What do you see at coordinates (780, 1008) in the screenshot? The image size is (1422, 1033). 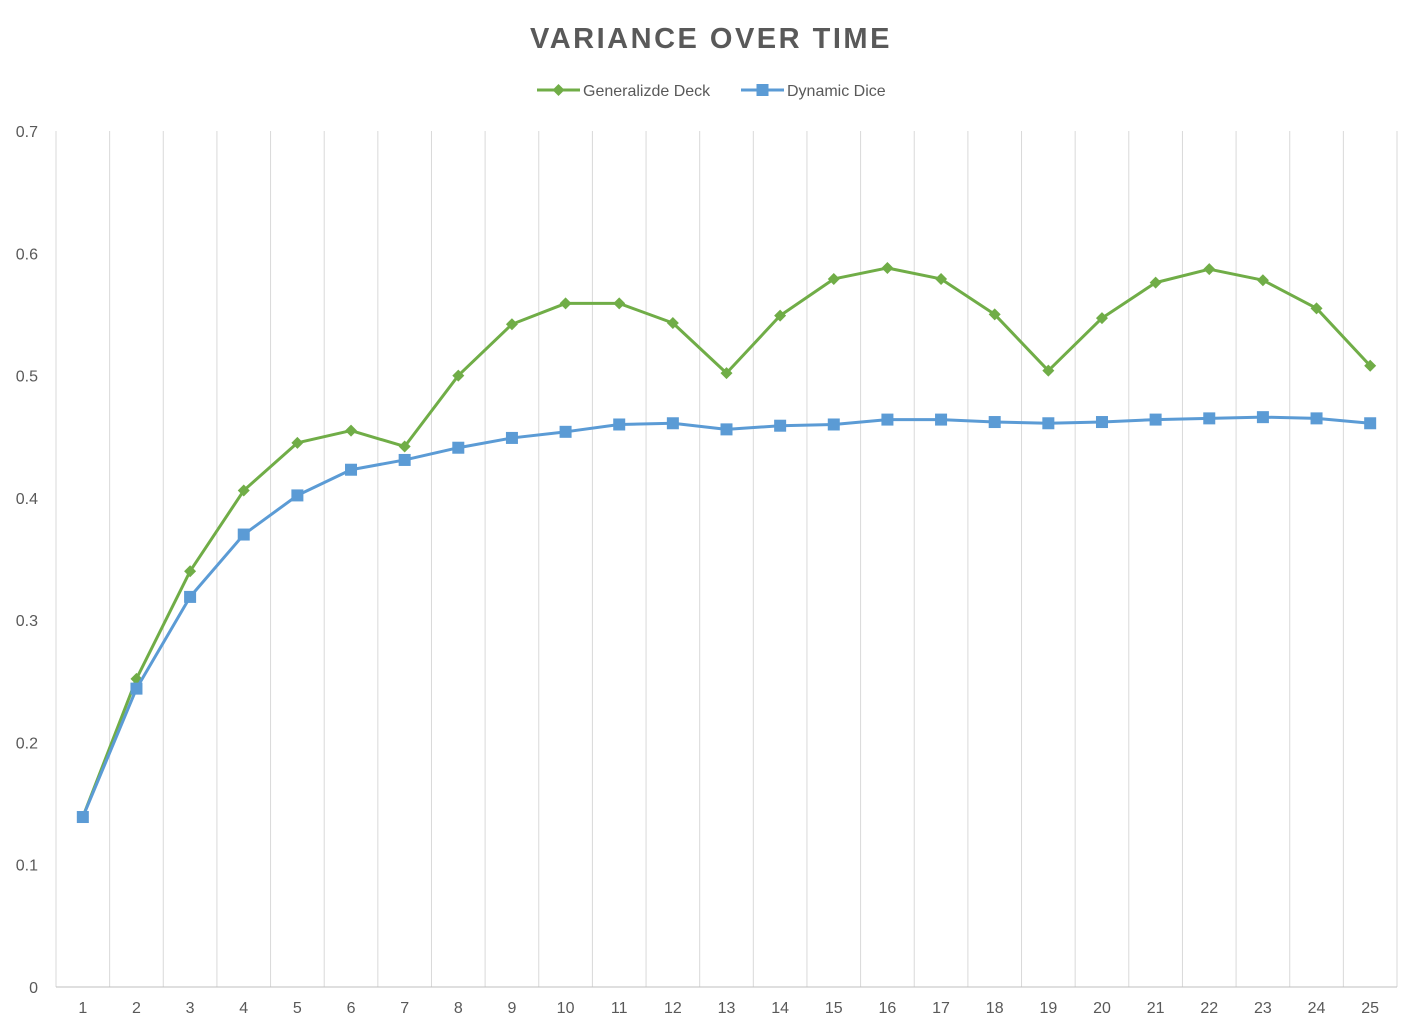 I see `x-tick-label: 14` at bounding box center [780, 1008].